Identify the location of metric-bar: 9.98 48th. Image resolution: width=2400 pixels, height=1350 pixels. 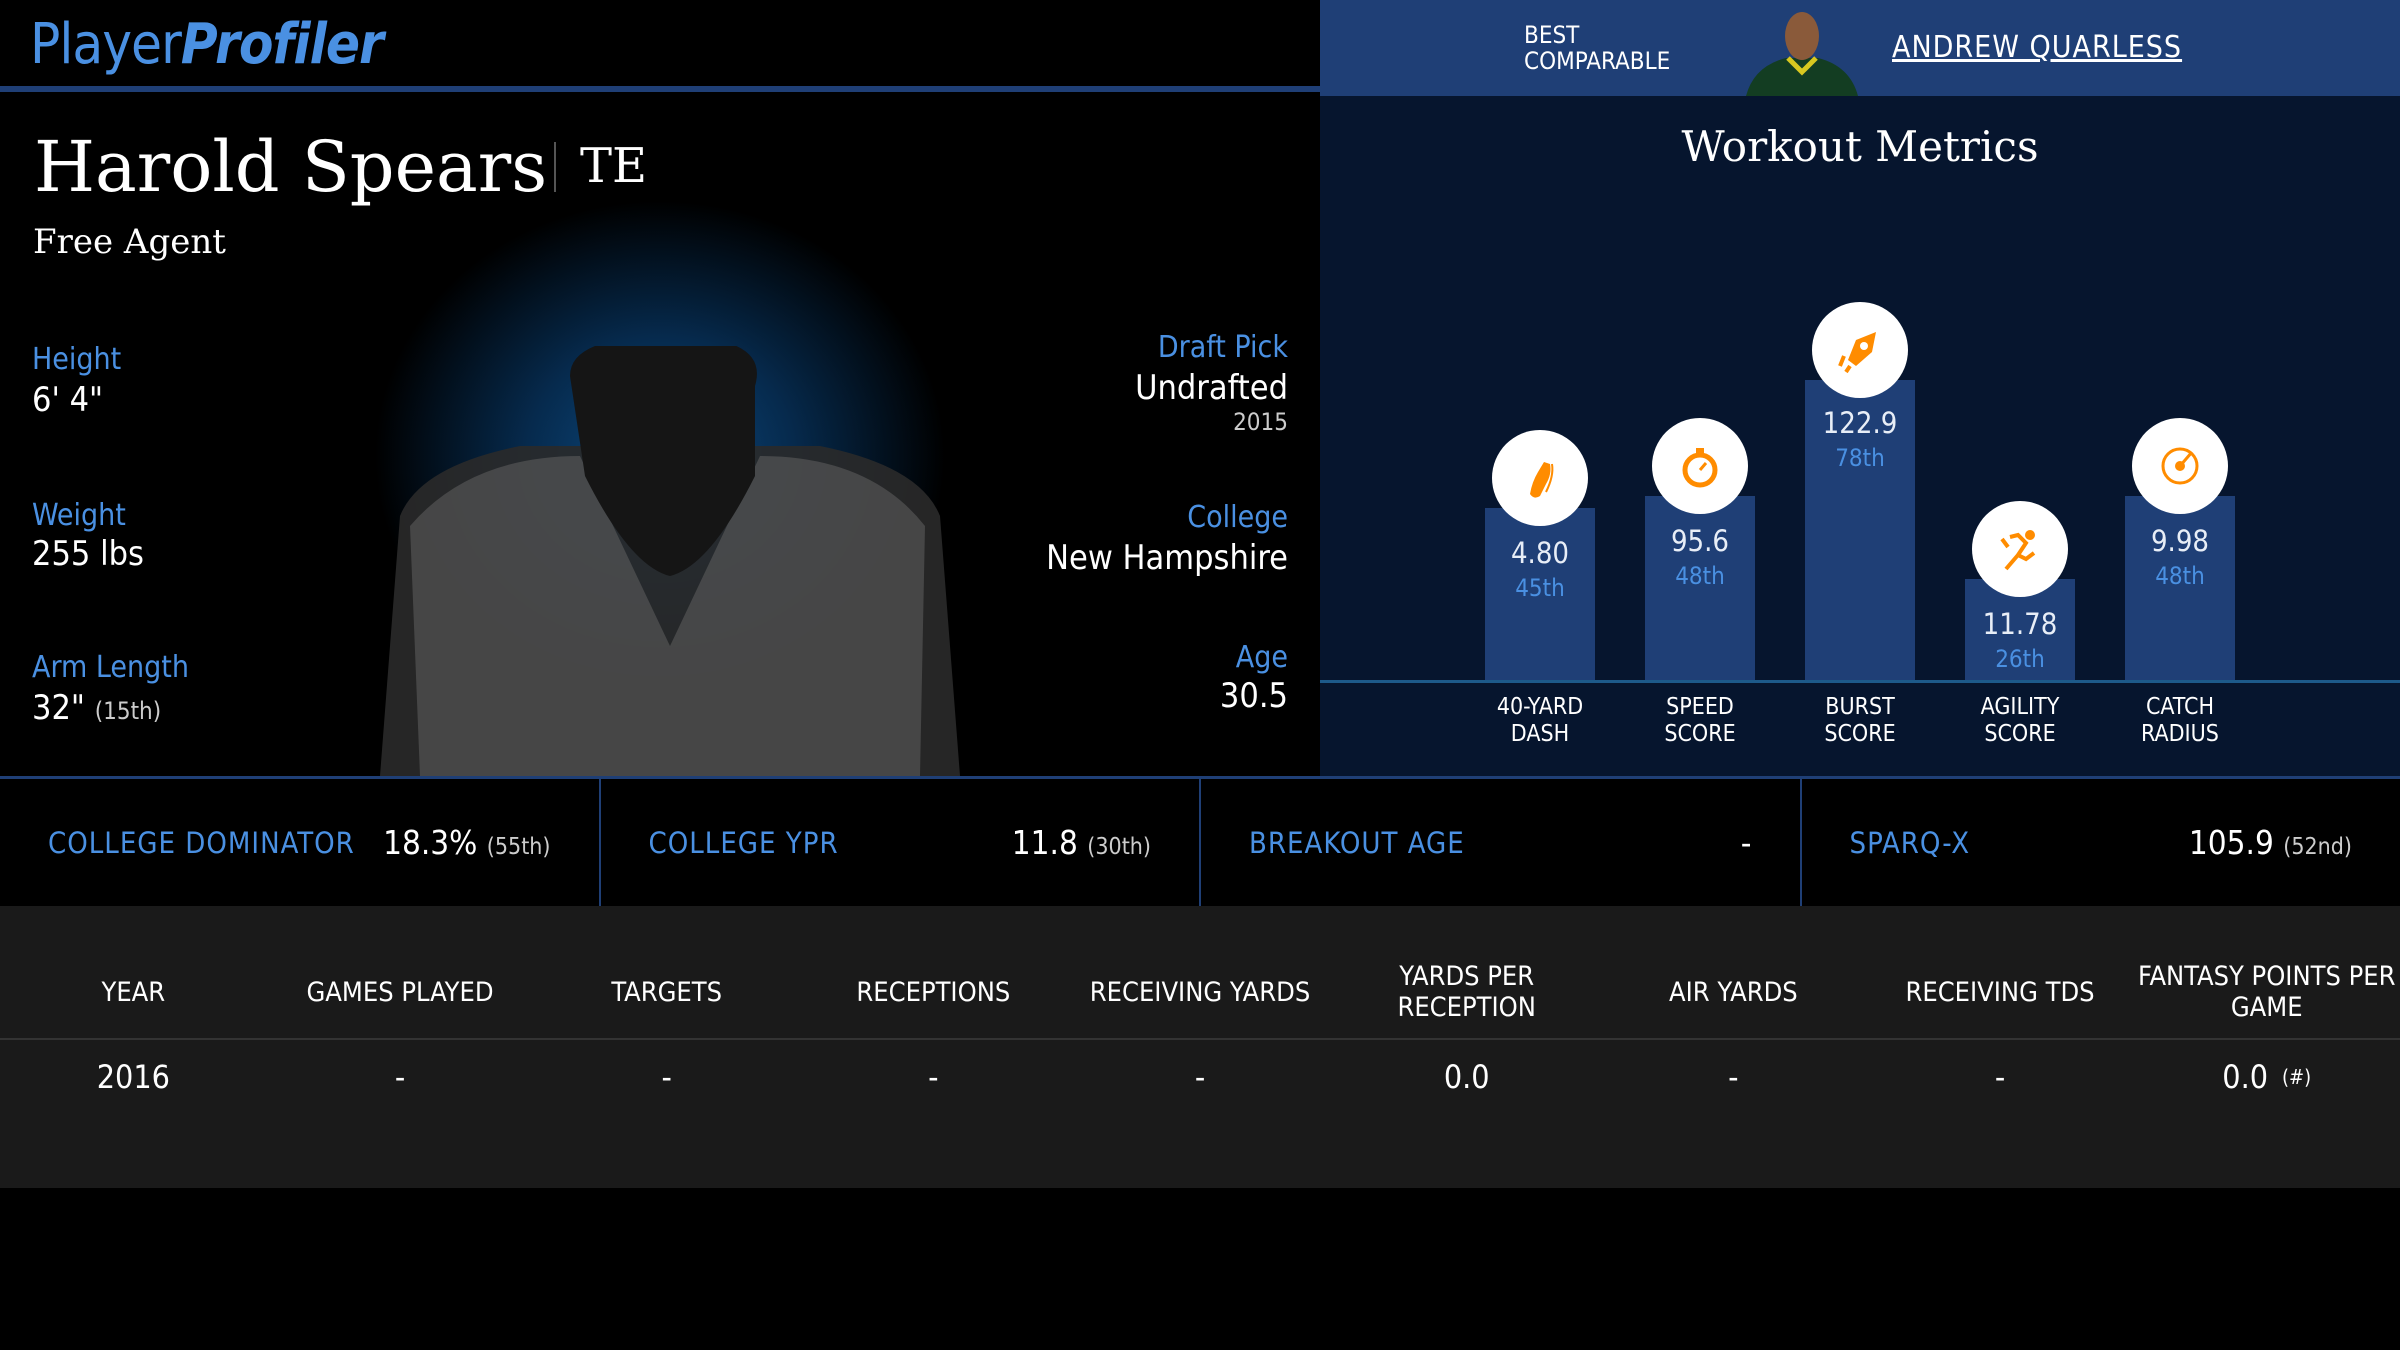
(2180, 549).